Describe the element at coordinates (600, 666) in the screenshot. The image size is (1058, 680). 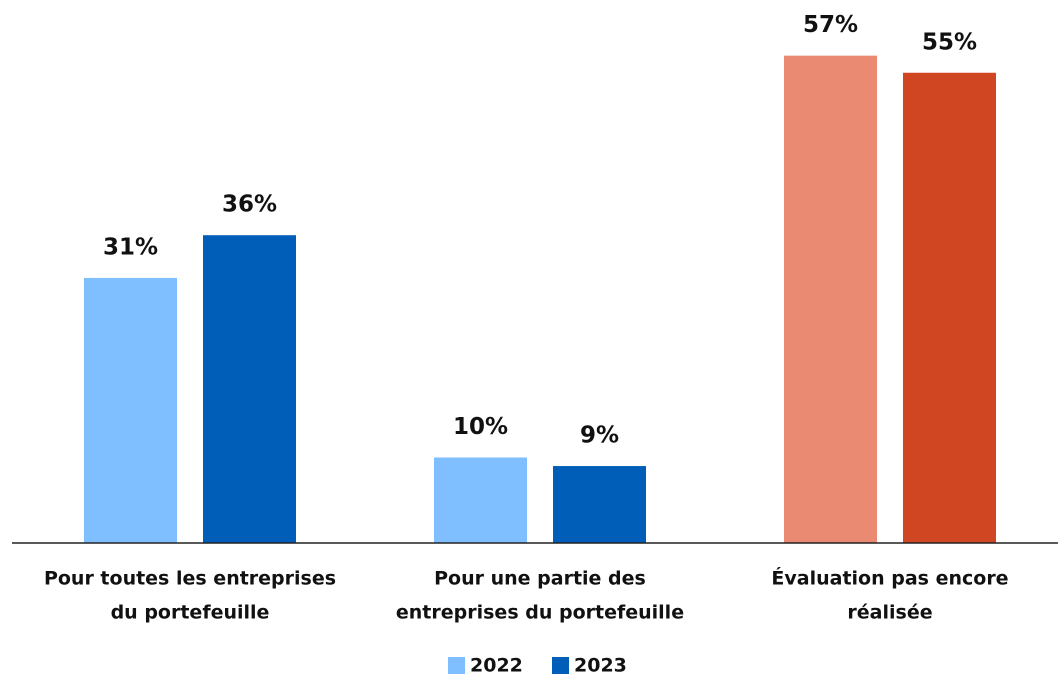
I see `legend-label: 2023` at that location.